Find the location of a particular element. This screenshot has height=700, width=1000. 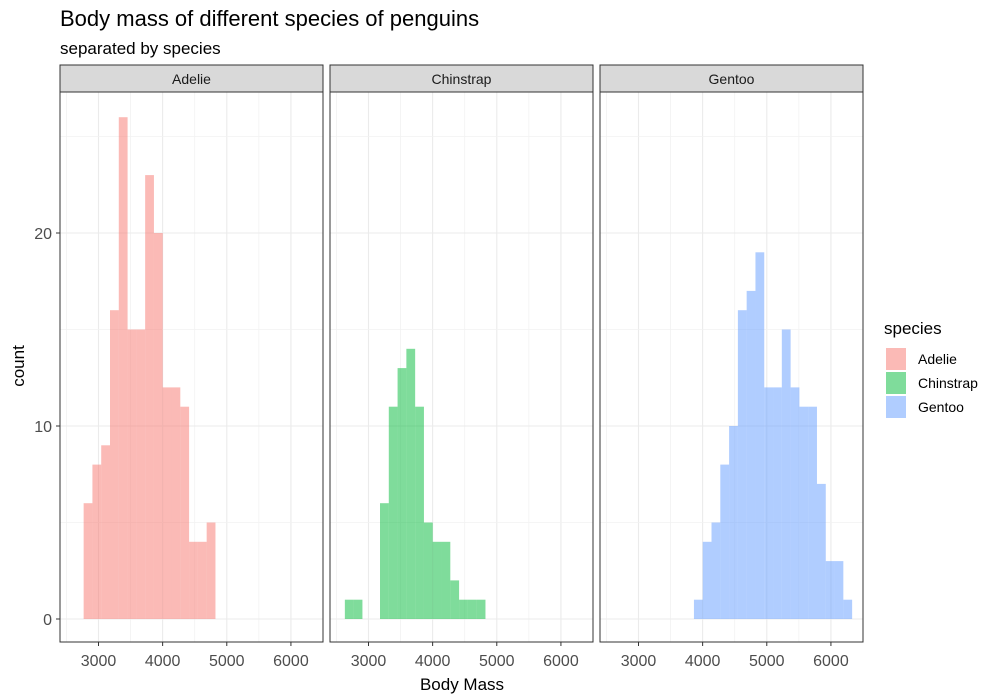

y-tick-label: 10 is located at coordinates (43, 427).